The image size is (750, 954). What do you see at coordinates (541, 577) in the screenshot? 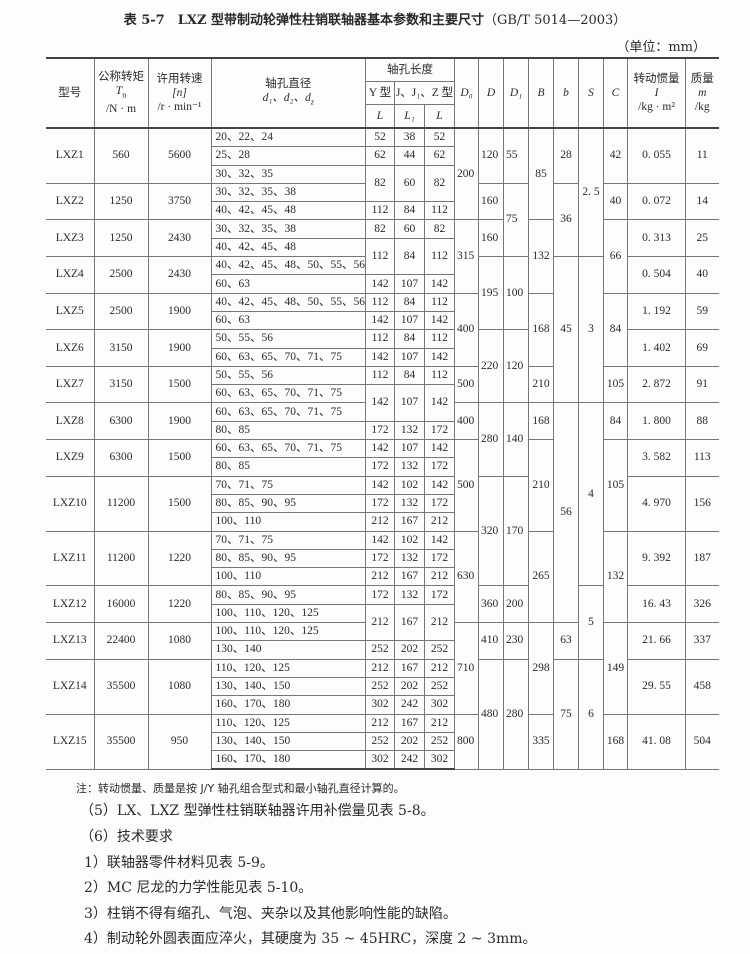
I see `cell-B: 265` at bounding box center [541, 577].